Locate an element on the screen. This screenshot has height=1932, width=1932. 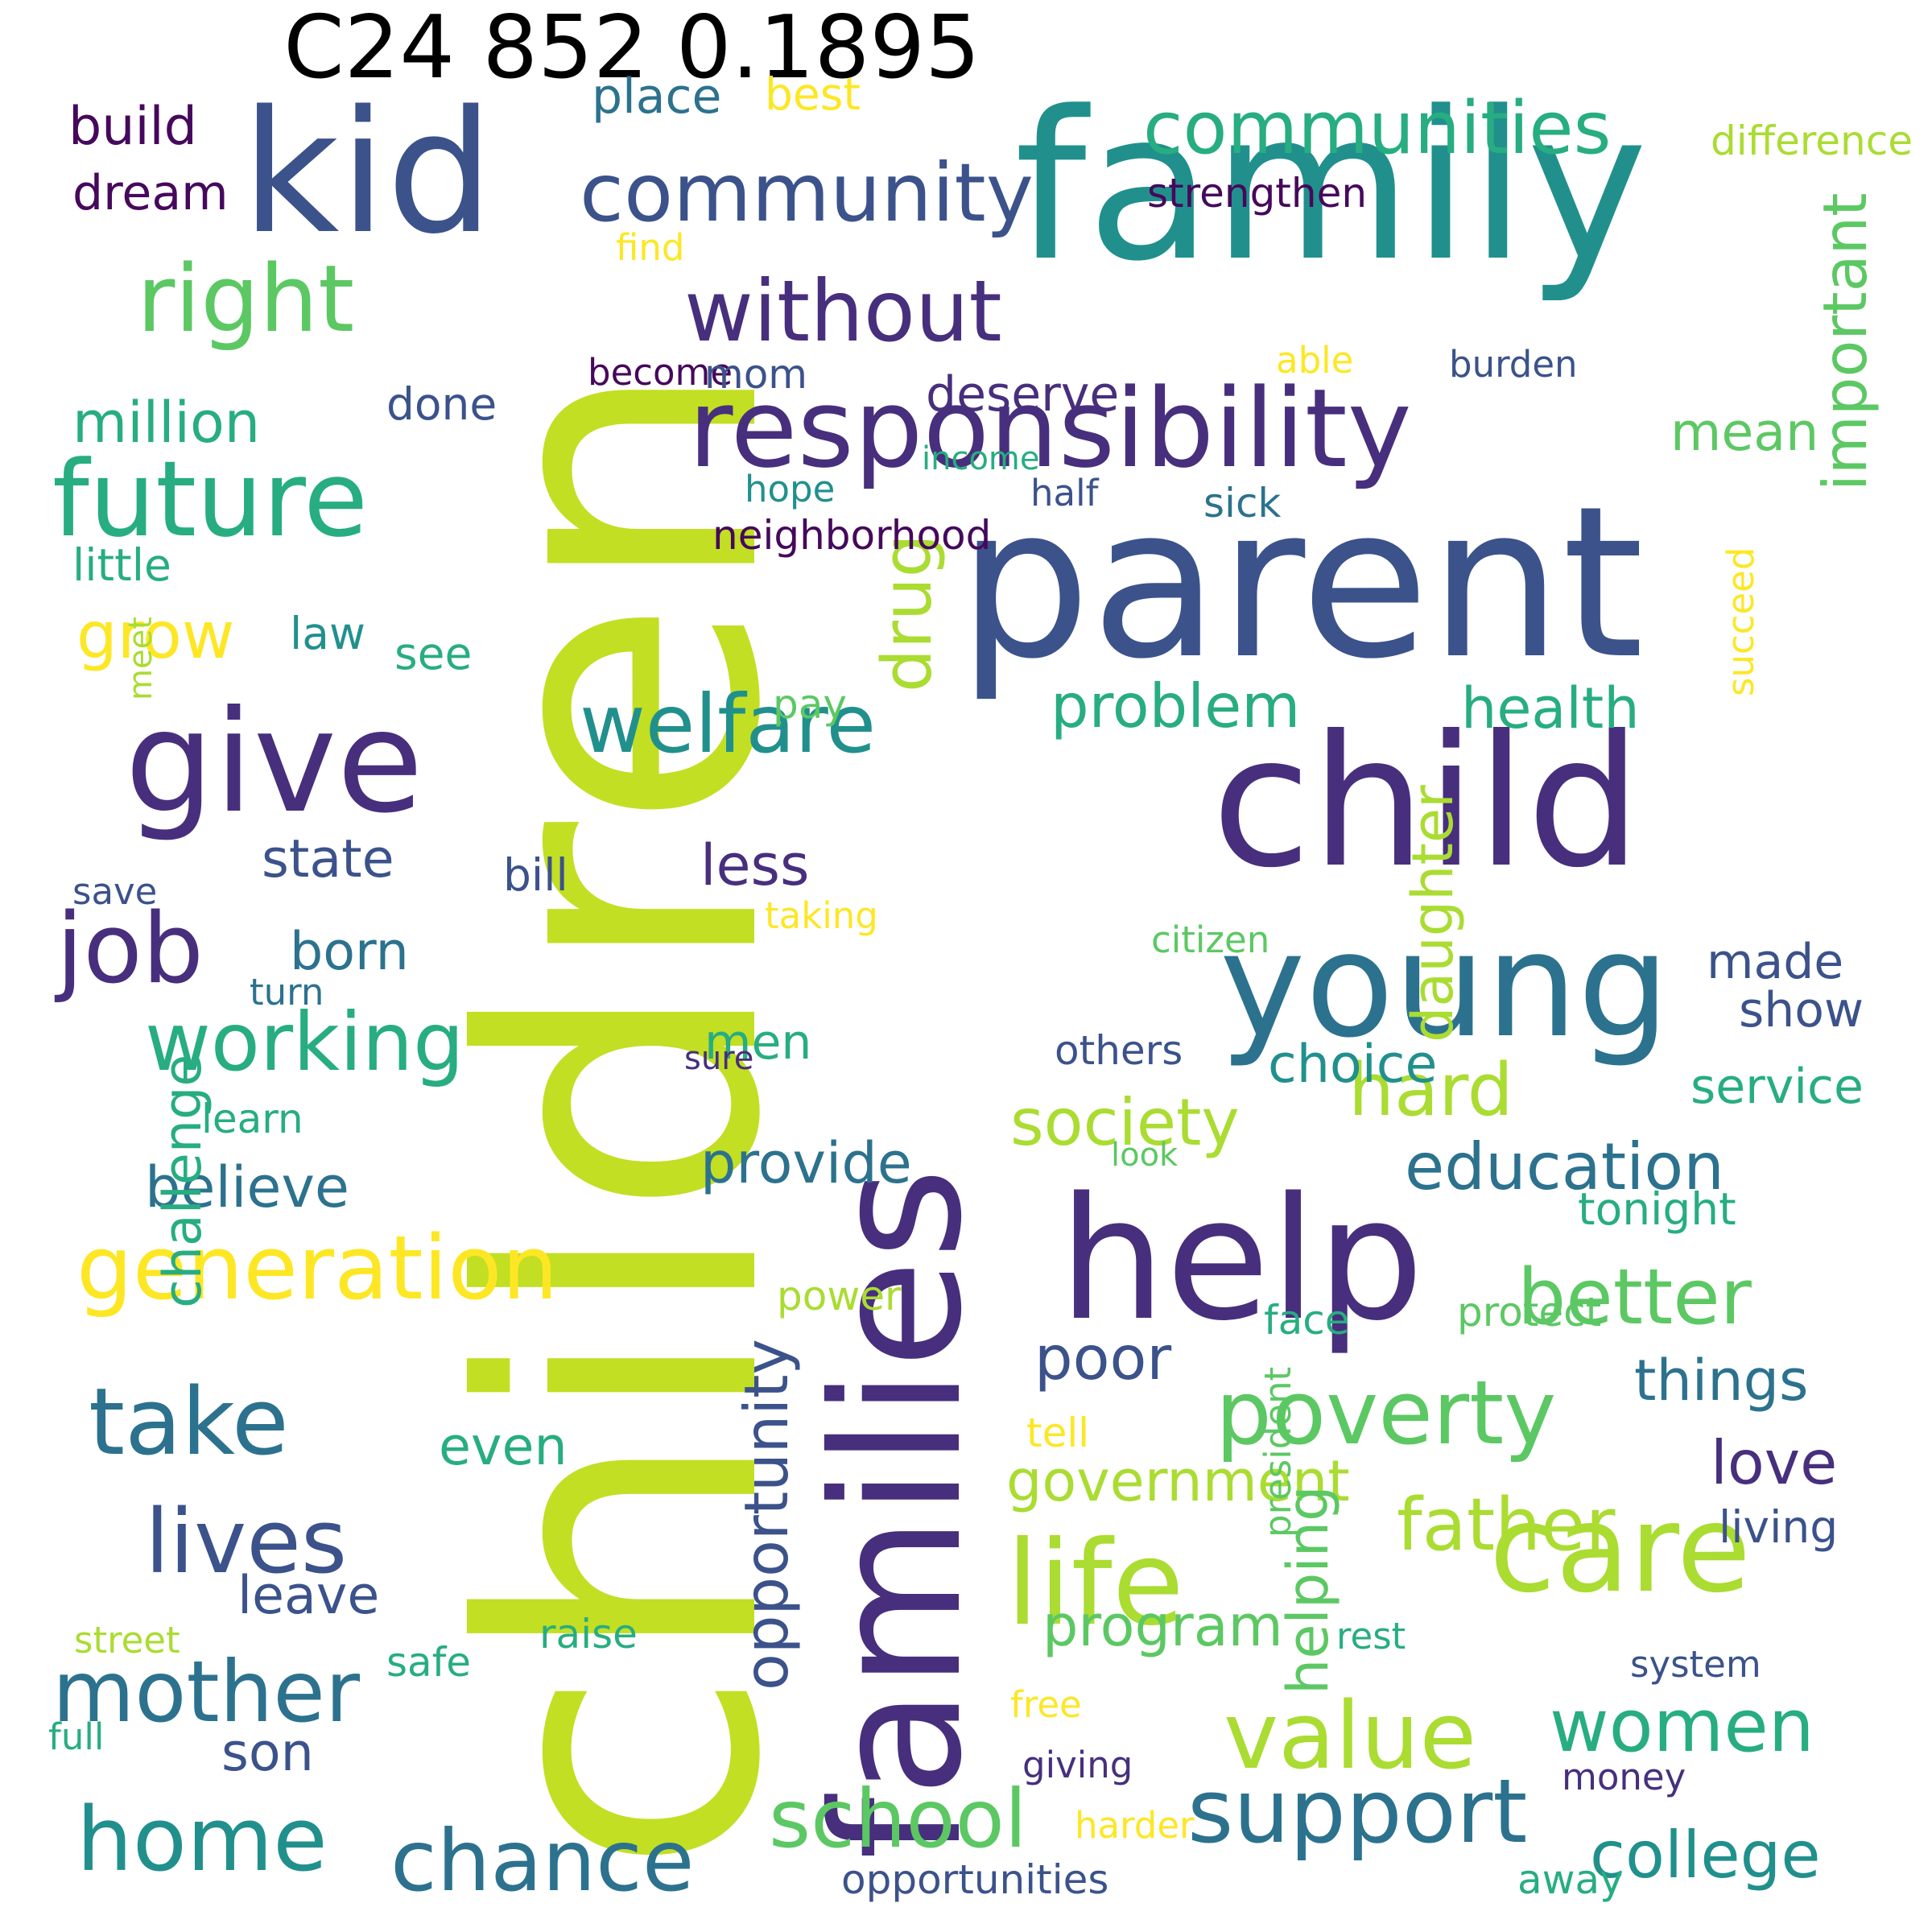
word-away: away is located at coordinates (1570, 1879).